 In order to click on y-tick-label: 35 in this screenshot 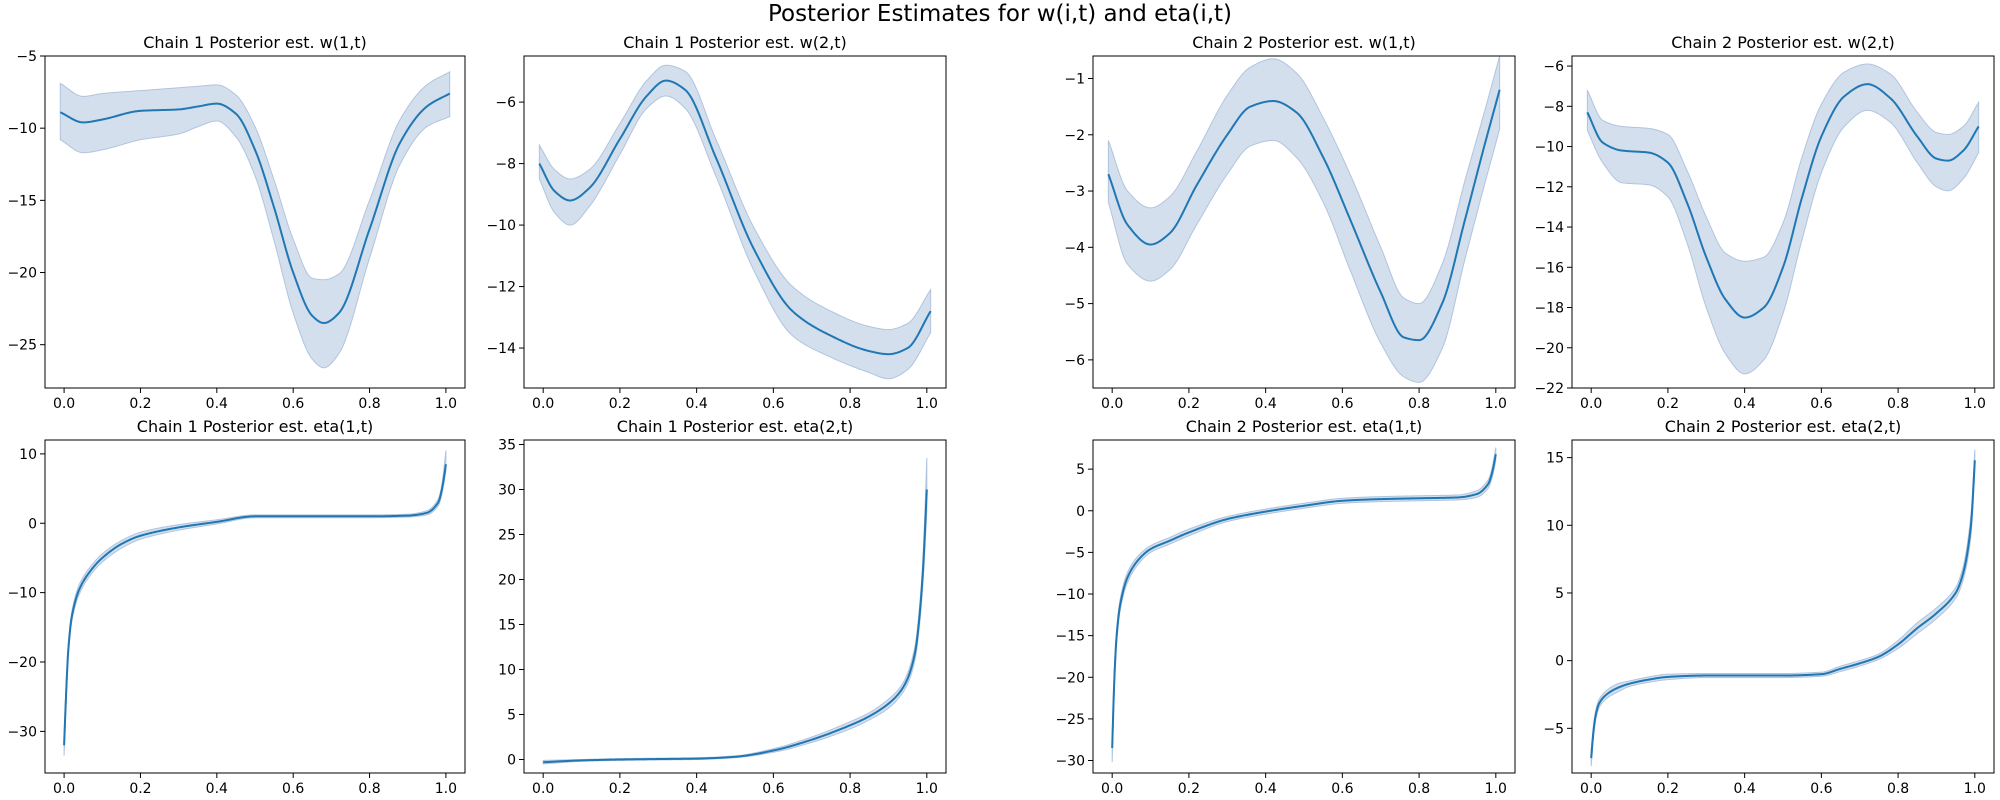, I will do `click(507, 446)`.